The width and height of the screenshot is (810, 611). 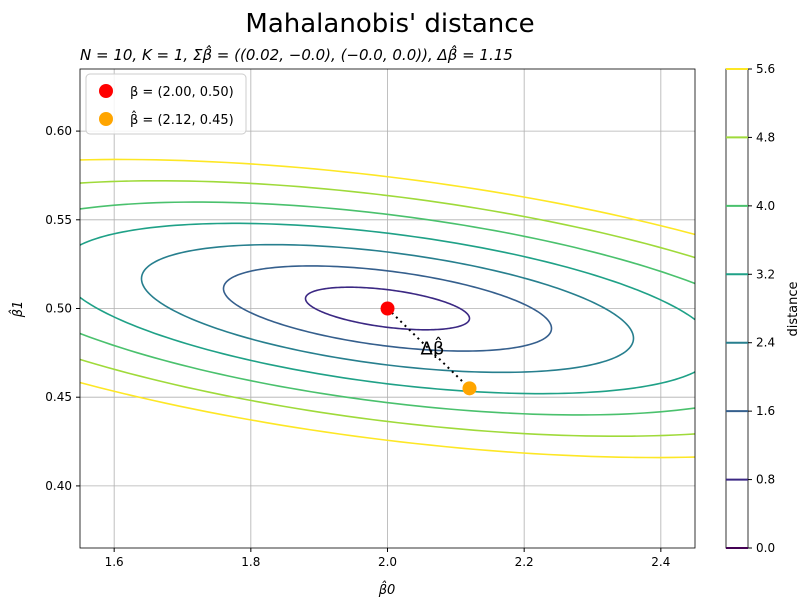 I want to click on x-tick-label: 1.8, so click(x=250, y=562).